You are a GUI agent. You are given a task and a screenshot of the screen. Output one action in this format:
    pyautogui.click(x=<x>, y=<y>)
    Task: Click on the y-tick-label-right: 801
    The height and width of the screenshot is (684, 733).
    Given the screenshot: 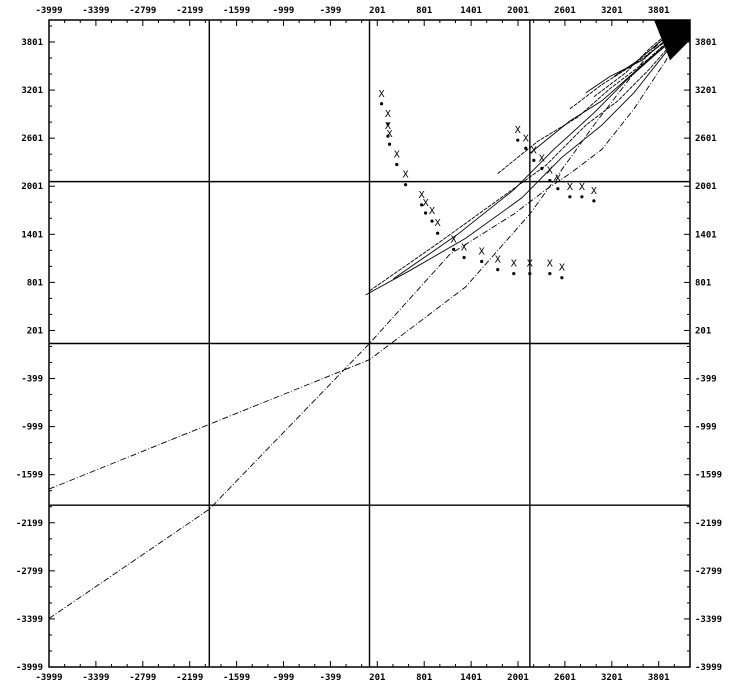 What is the action you would take?
    pyautogui.click(x=703, y=283)
    